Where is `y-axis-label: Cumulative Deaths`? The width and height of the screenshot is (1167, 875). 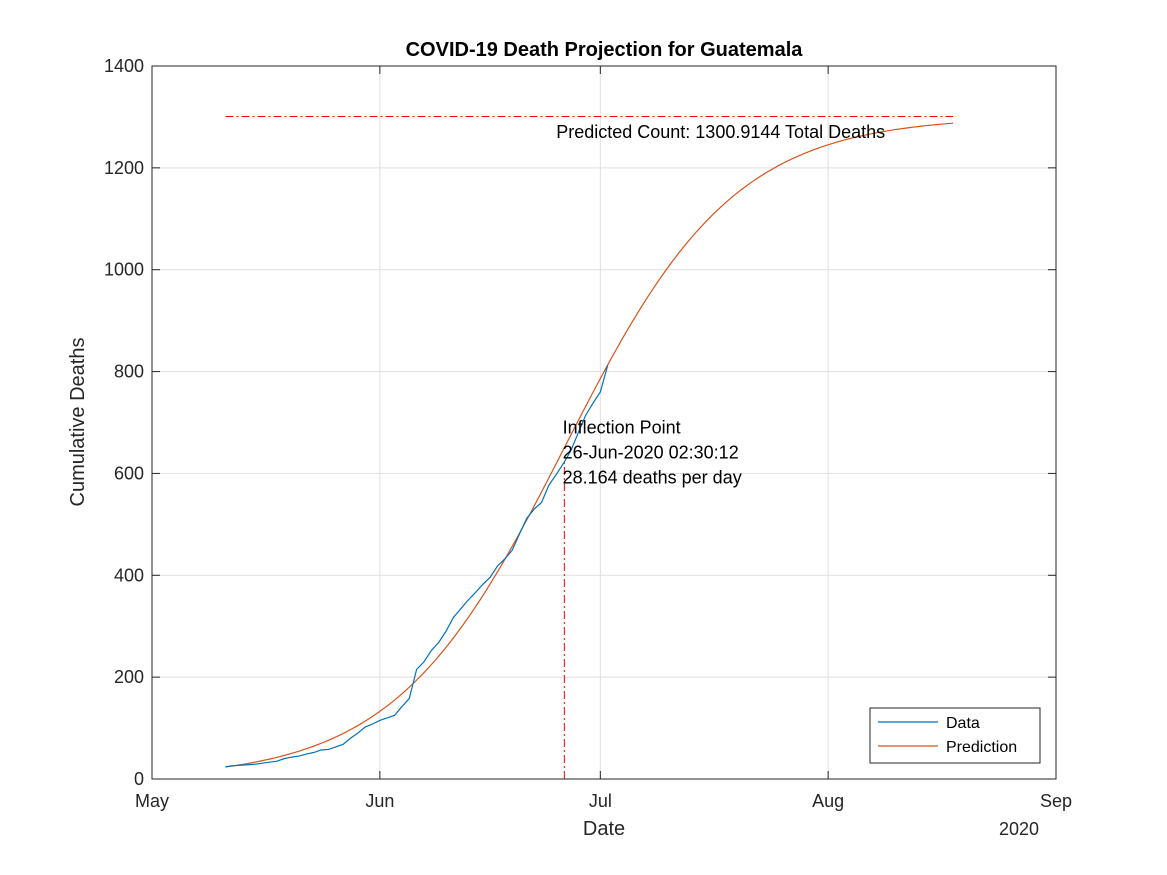 y-axis-label: Cumulative Deaths is located at coordinates (78, 422).